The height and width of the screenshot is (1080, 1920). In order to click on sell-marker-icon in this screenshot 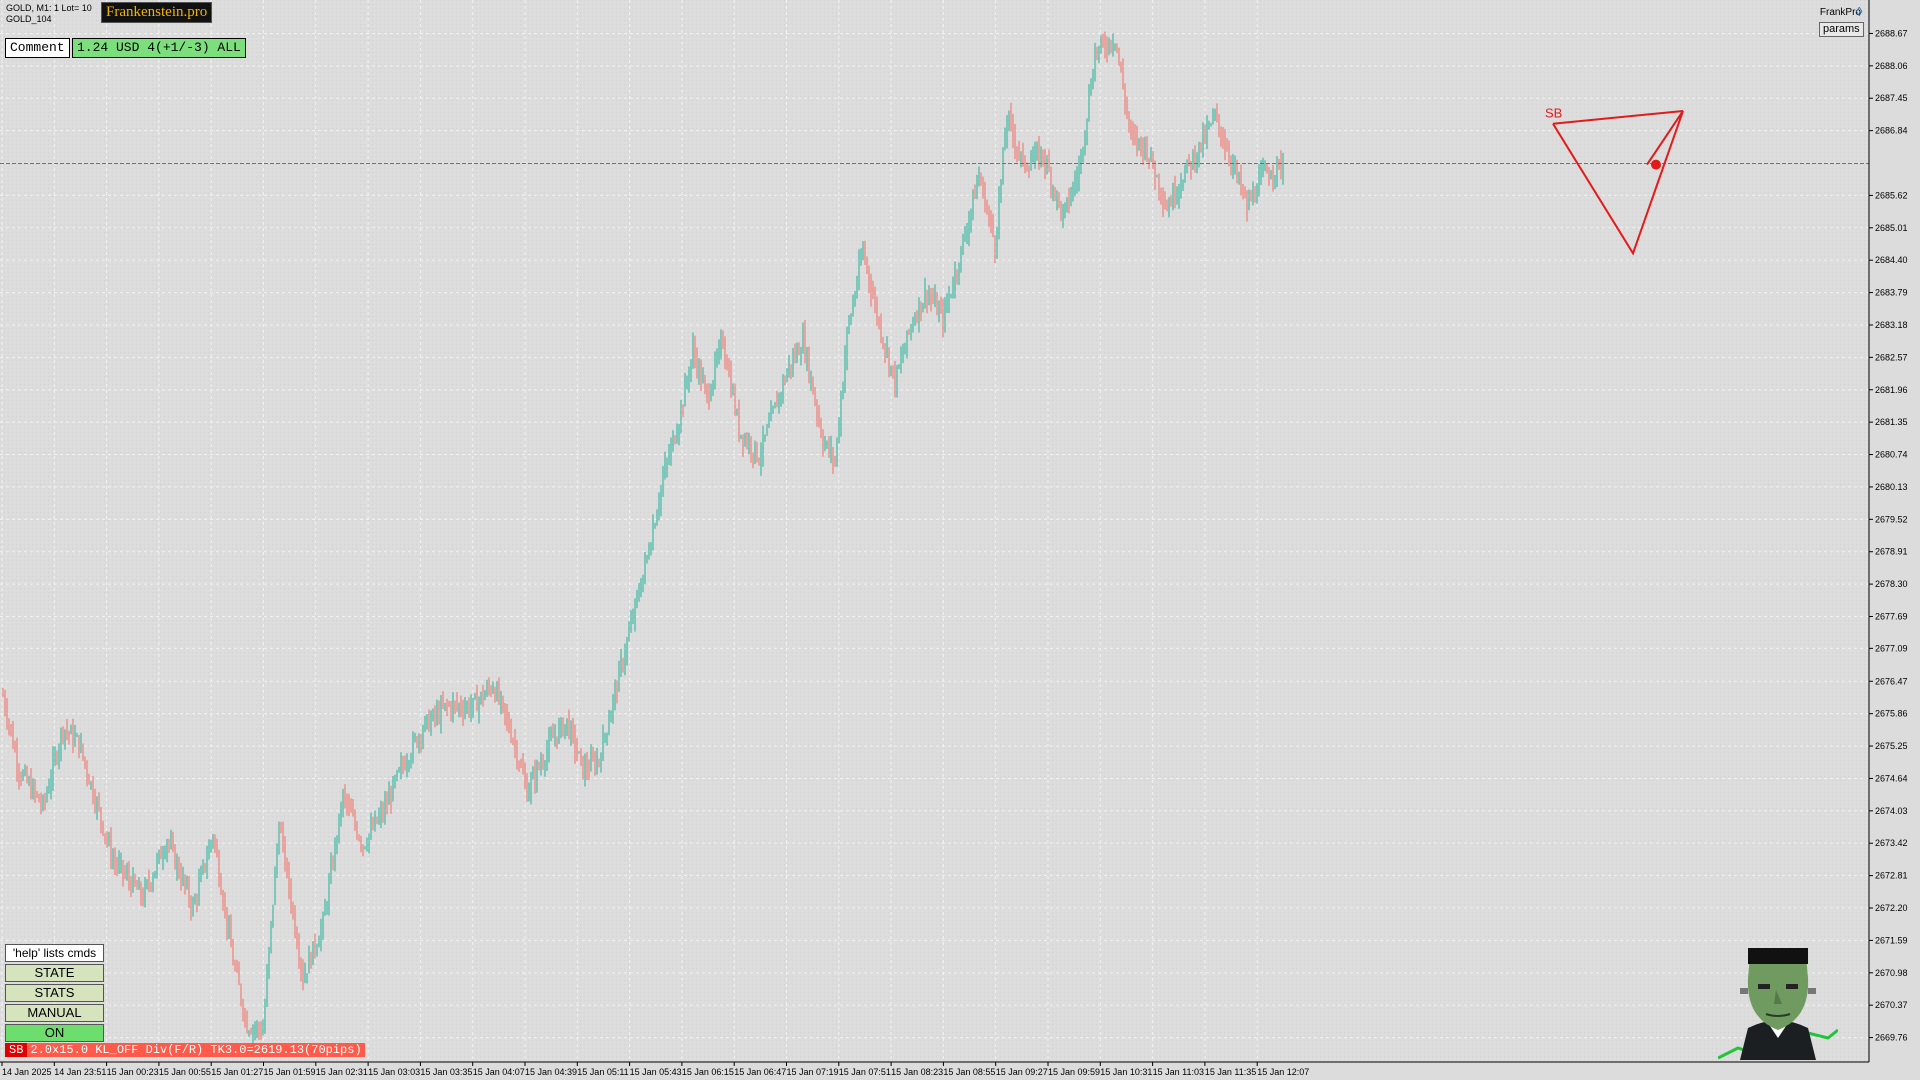, I will do `click(1656, 164)`.